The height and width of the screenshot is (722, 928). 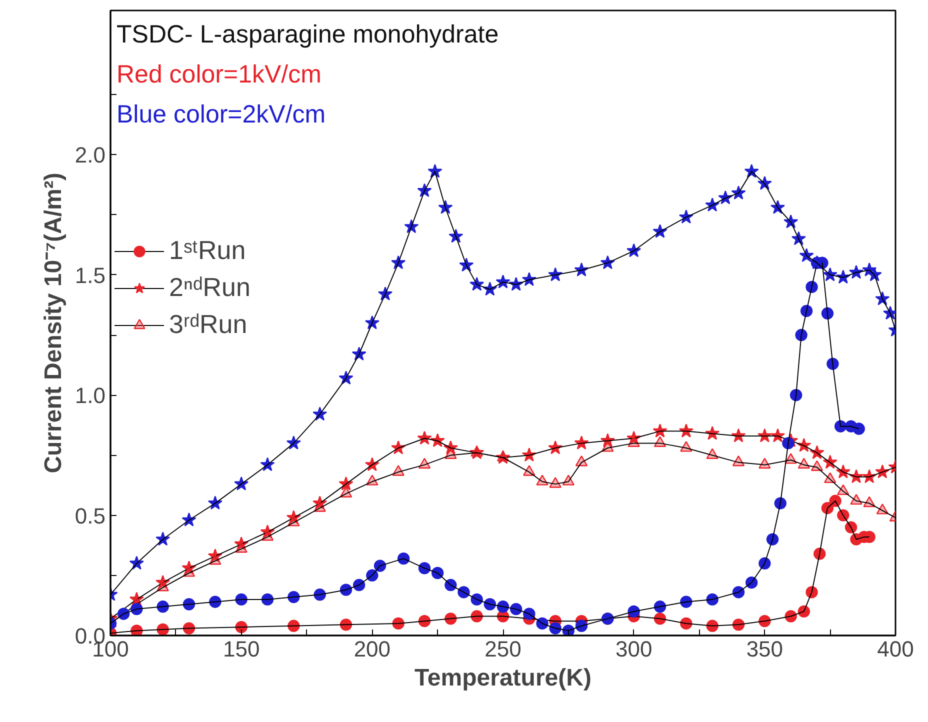 What do you see at coordinates (90, 275) in the screenshot?
I see `y-tick-label: 1.5` at bounding box center [90, 275].